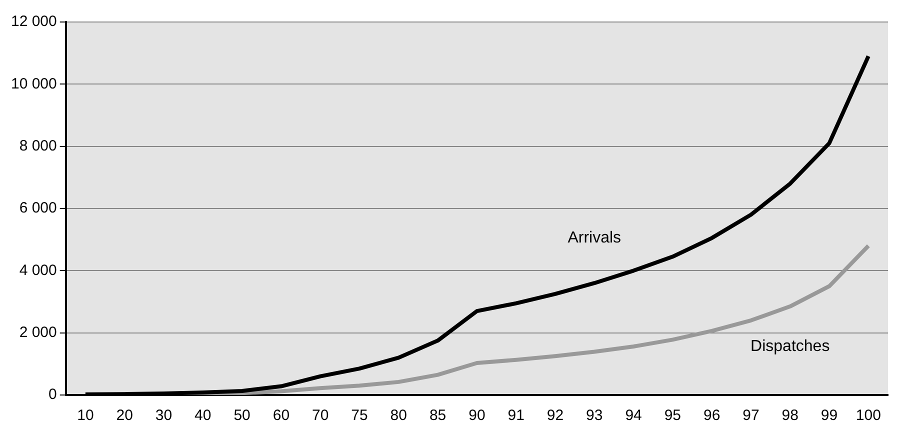 This screenshot has width=910, height=439. I want to click on y-tick-label: 0, so click(52, 395).